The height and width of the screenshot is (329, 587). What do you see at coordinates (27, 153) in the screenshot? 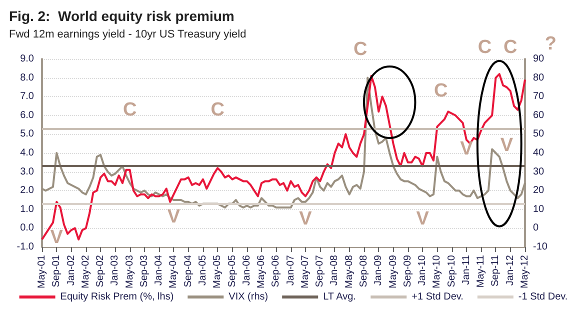
I see `y-tick-label: 4.0` at bounding box center [27, 153].